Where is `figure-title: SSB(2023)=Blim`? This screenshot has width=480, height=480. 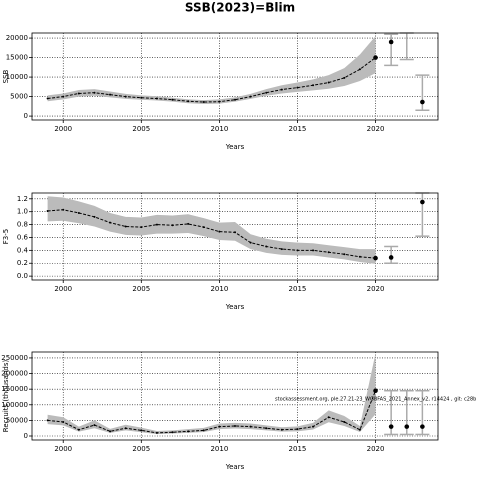 figure-title: SSB(2023)=Blim is located at coordinates (240, 8).